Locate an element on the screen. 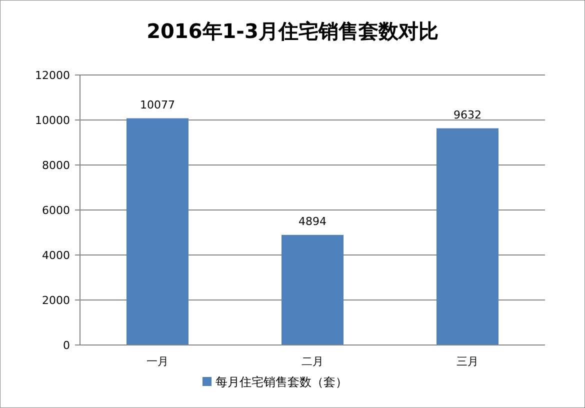 The image size is (585, 408). x-tick-label: 二月 is located at coordinates (313, 361).